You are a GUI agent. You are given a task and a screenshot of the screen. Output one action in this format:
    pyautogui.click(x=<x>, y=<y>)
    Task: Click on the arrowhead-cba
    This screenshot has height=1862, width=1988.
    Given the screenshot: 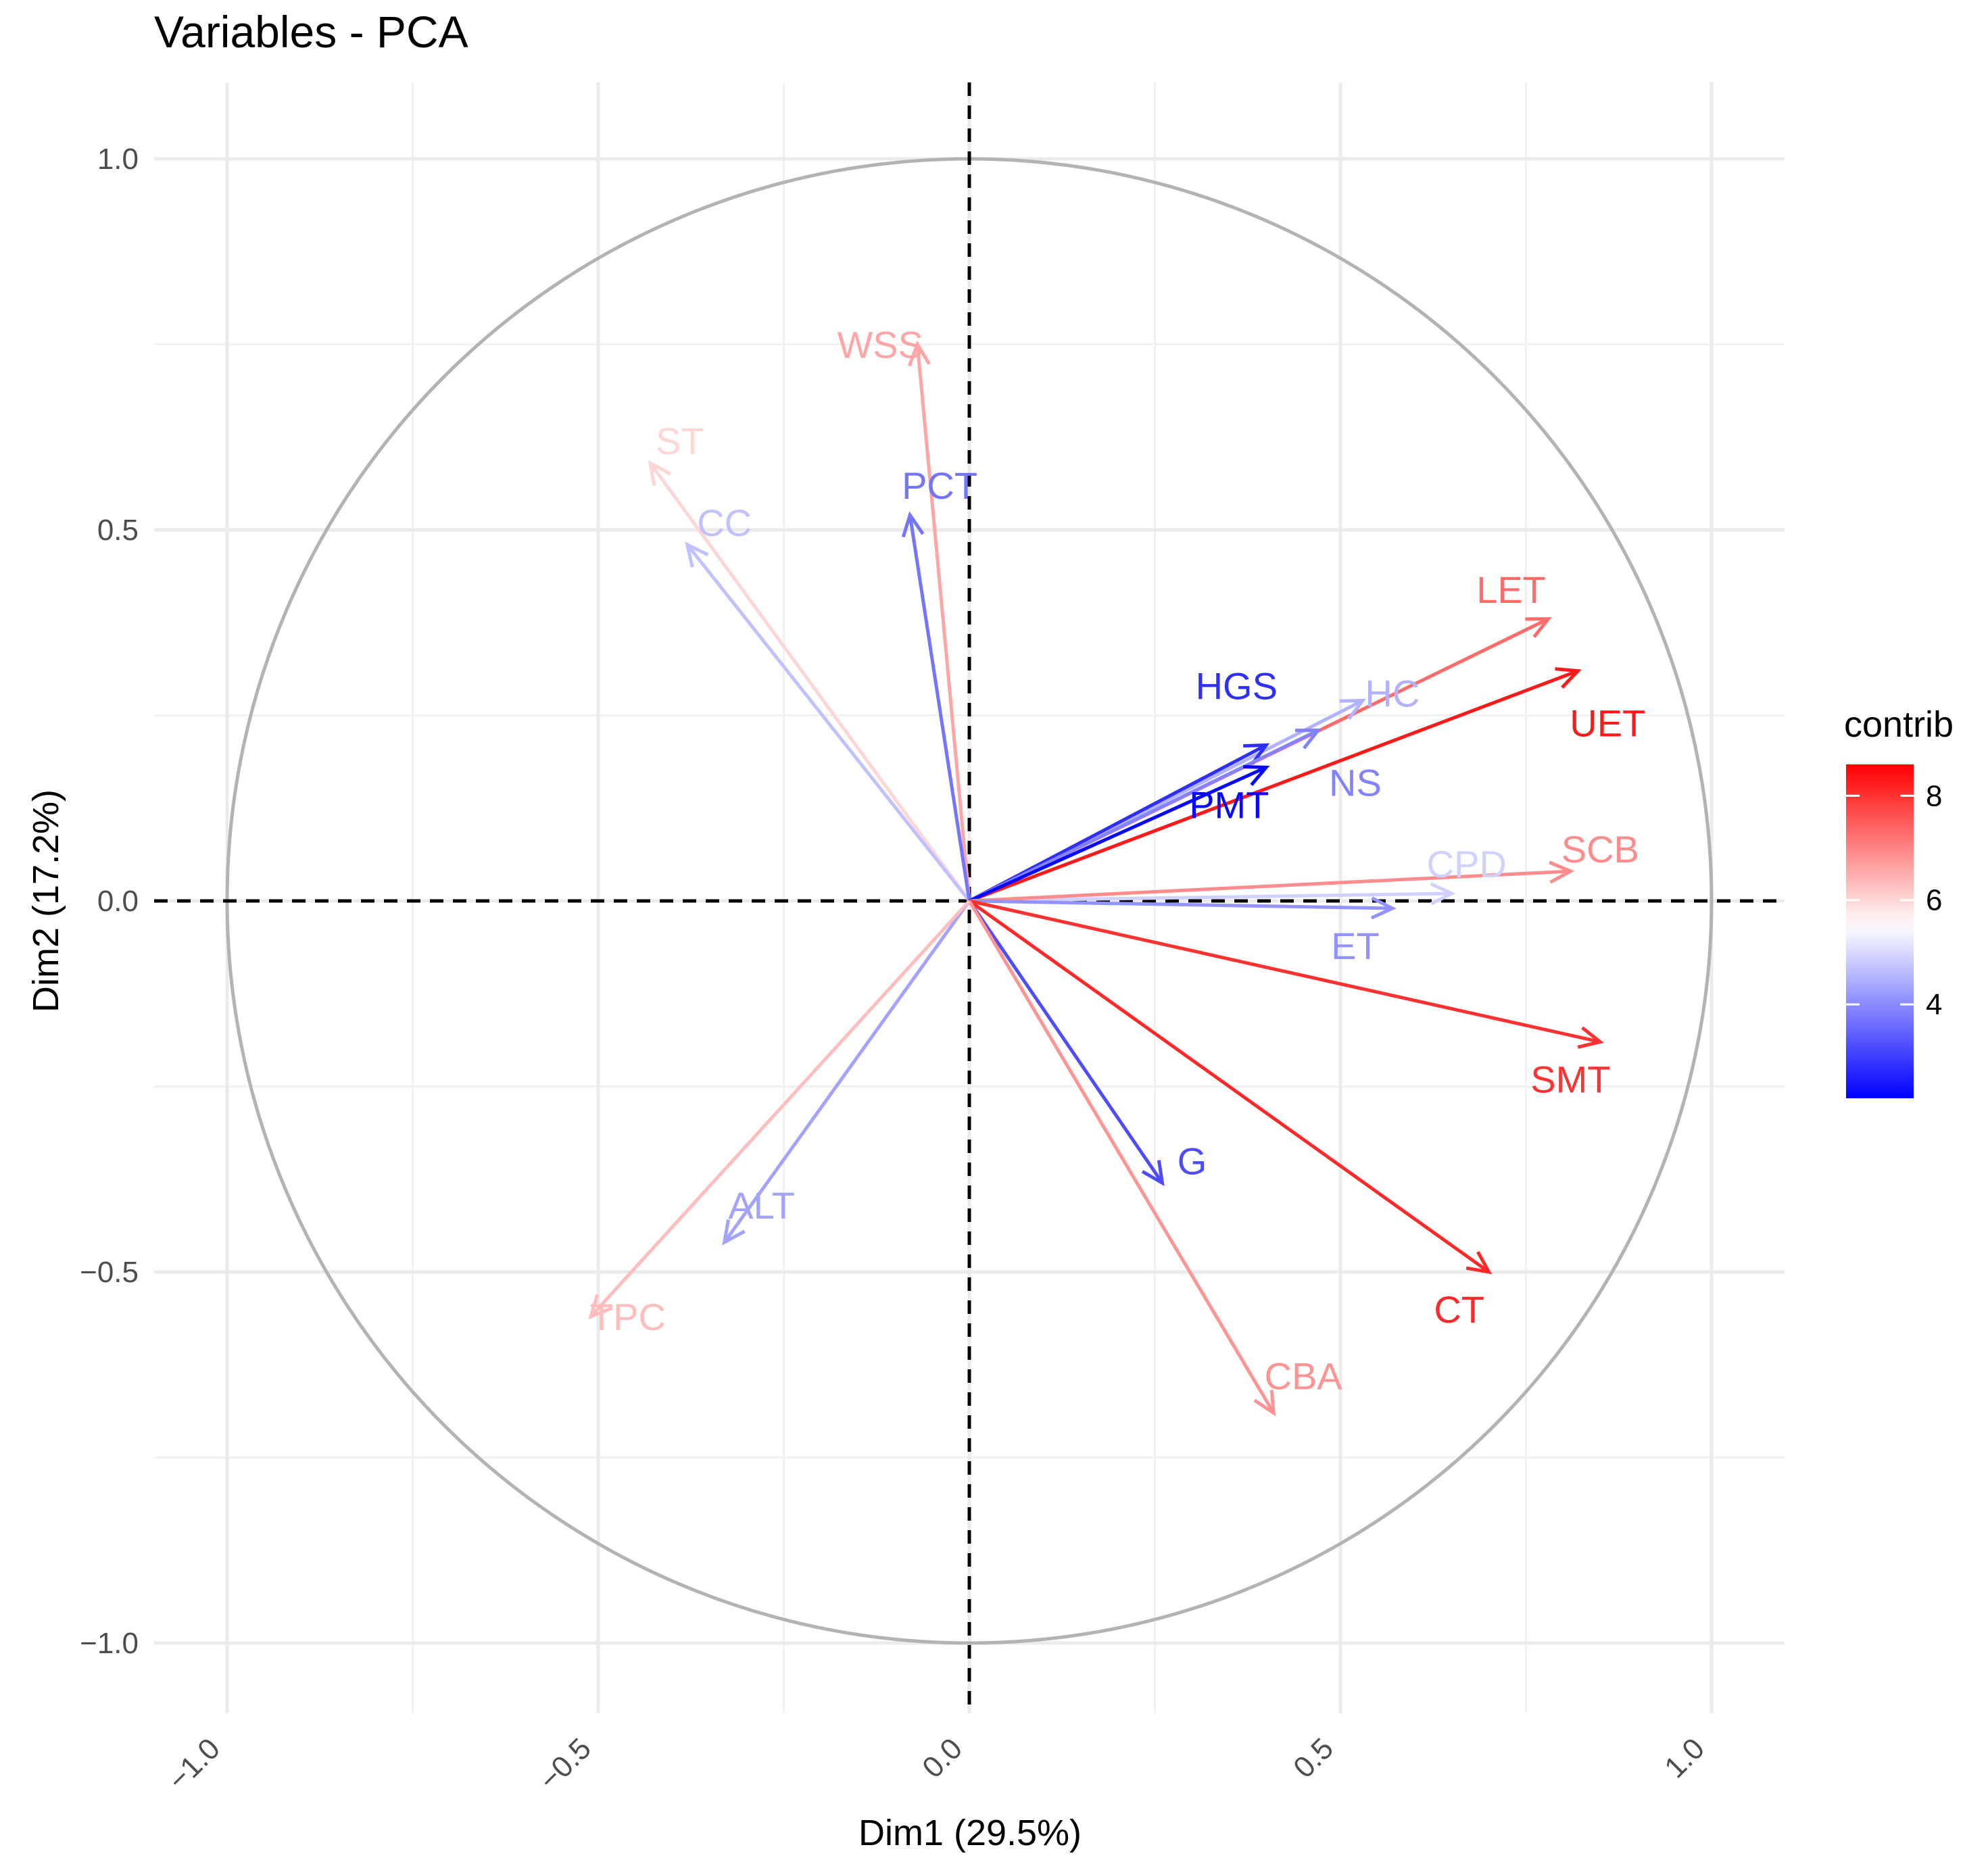 What is the action you would take?
    pyautogui.click(x=1264, y=1403)
    